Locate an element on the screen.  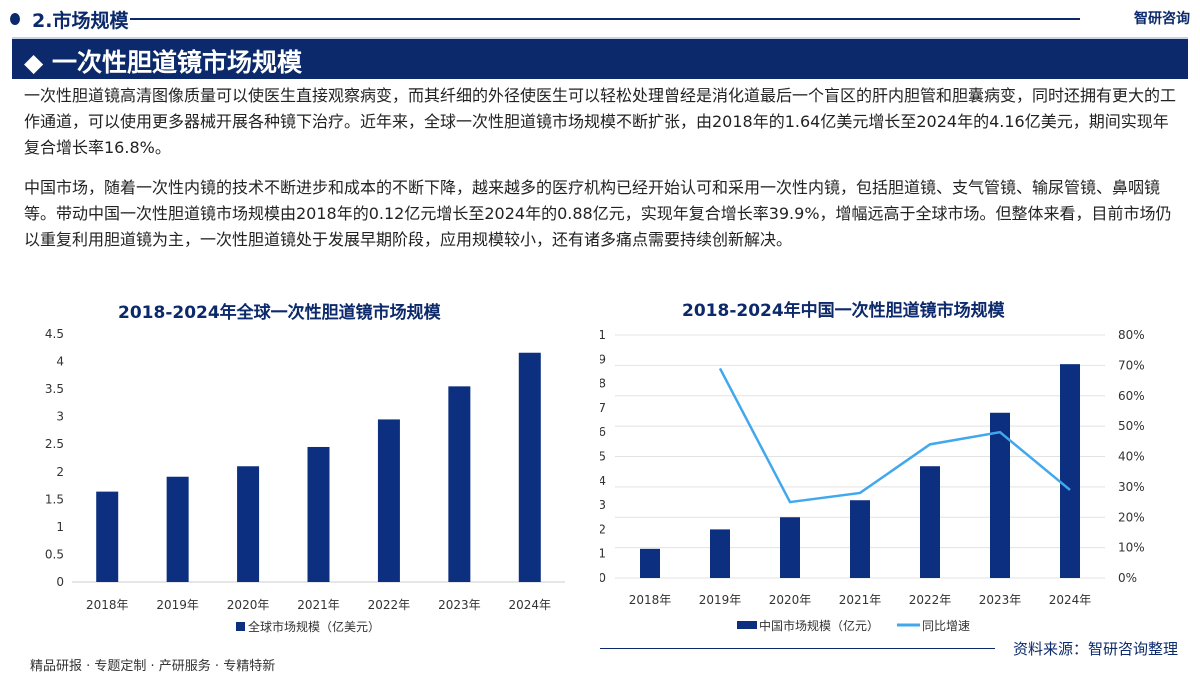
y-tick-label: 0.2 is located at coordinates (603, 529).